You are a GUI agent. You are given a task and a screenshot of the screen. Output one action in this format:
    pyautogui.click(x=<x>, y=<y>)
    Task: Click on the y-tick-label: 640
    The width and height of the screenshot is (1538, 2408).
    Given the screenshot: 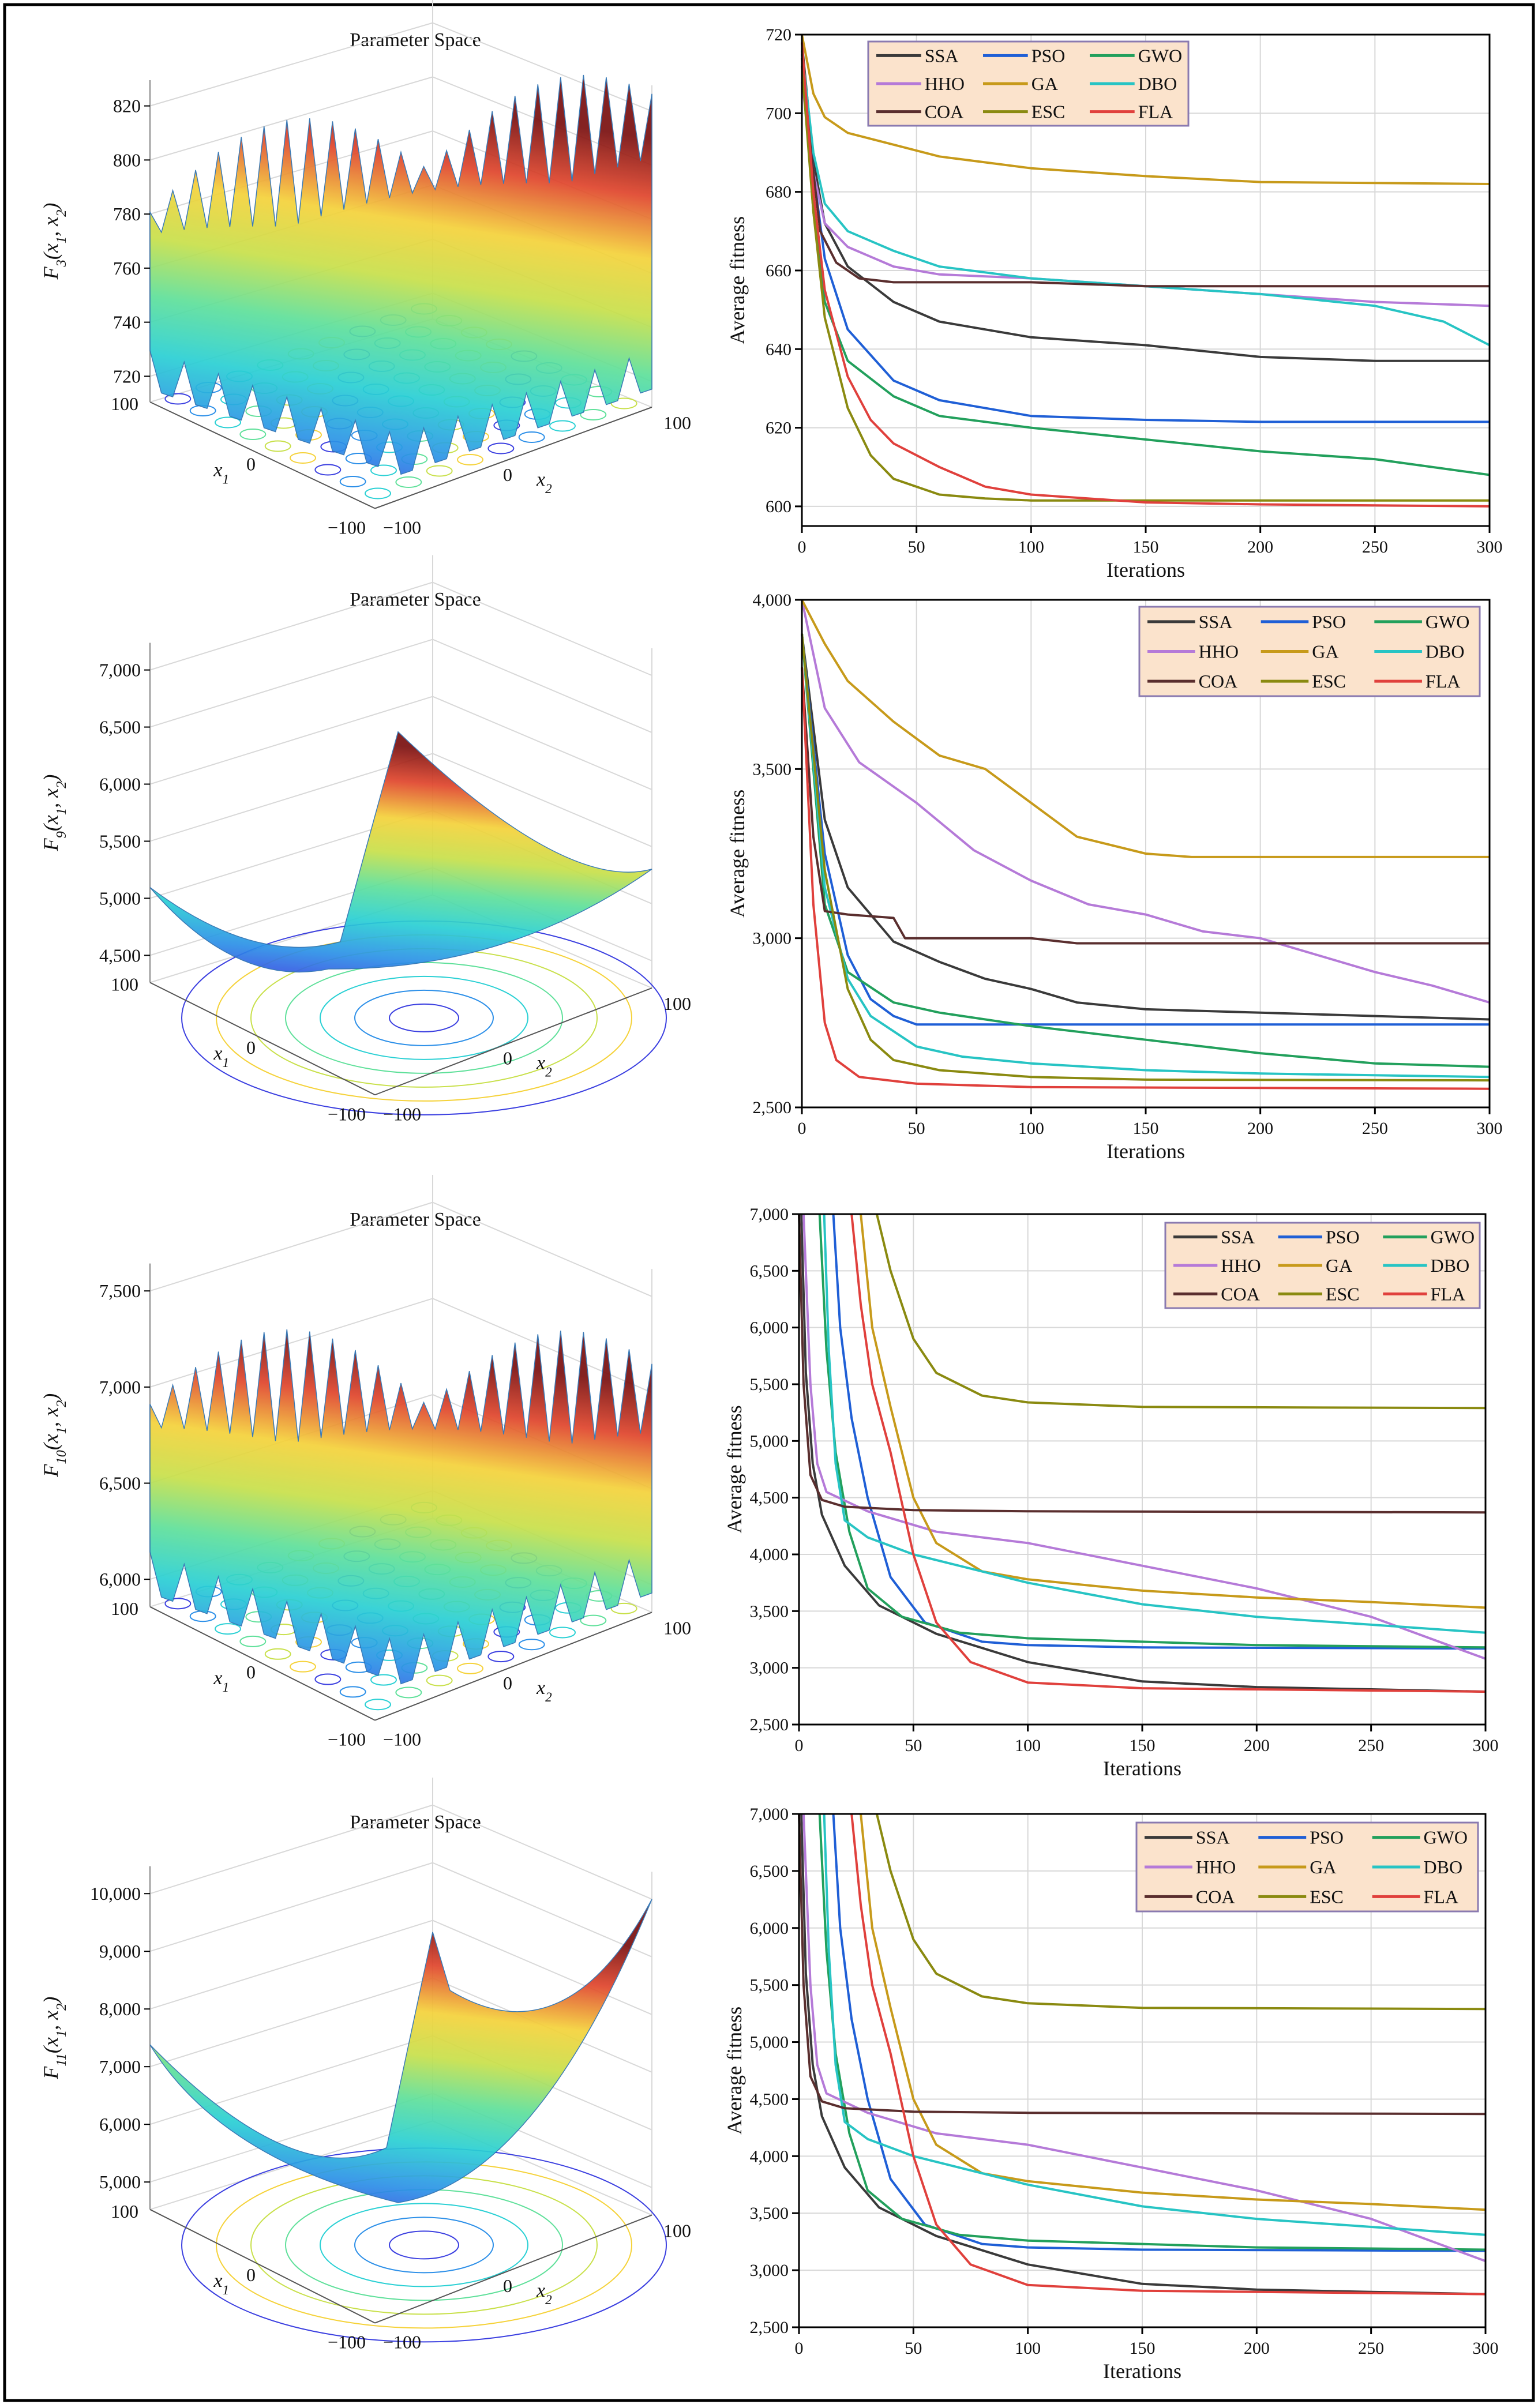 What is the action you would take?
    pyautogui.click(x=778, y=350)
    